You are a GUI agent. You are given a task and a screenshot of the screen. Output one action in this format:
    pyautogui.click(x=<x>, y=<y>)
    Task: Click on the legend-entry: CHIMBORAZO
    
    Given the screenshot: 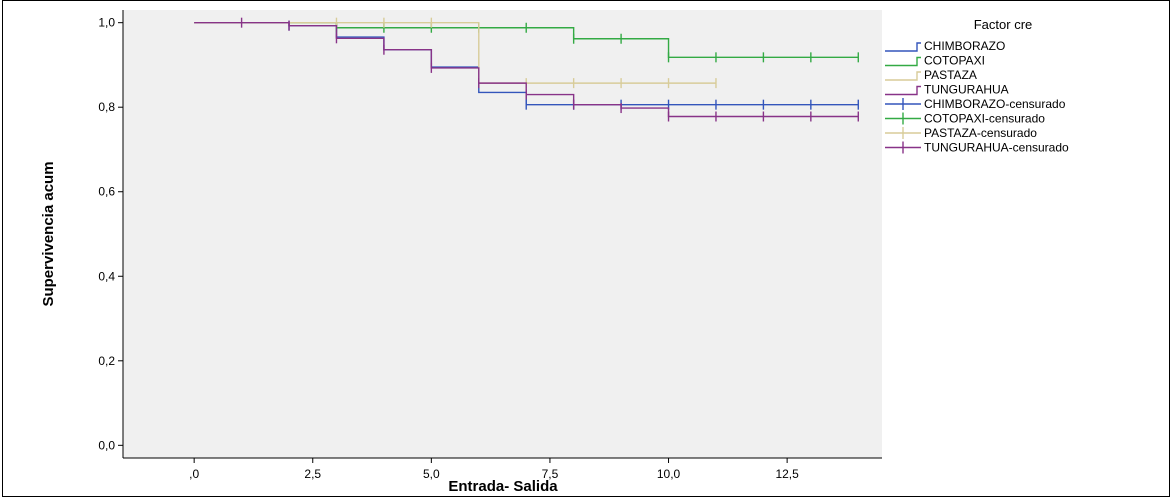 What is the action you would take?
    pyautogui.click(x=964, y=46)
    